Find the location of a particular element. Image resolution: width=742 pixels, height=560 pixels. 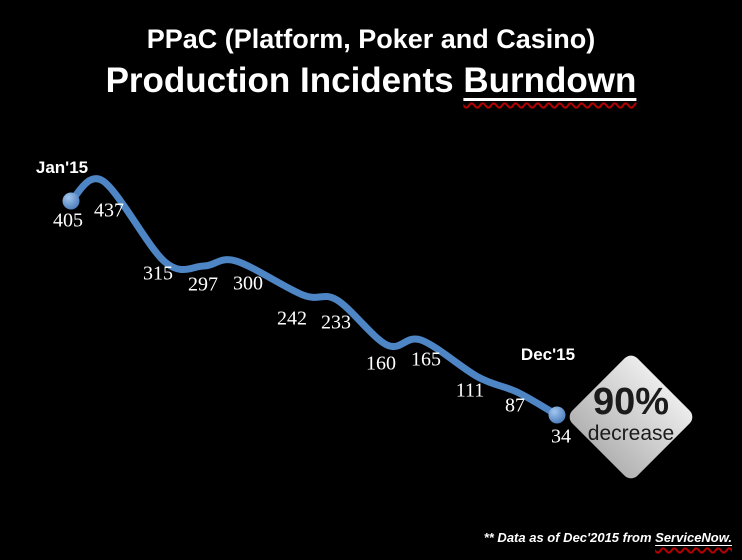

slide-title-line2: Production Incidents Burndown is located at coordinates (371, 81).